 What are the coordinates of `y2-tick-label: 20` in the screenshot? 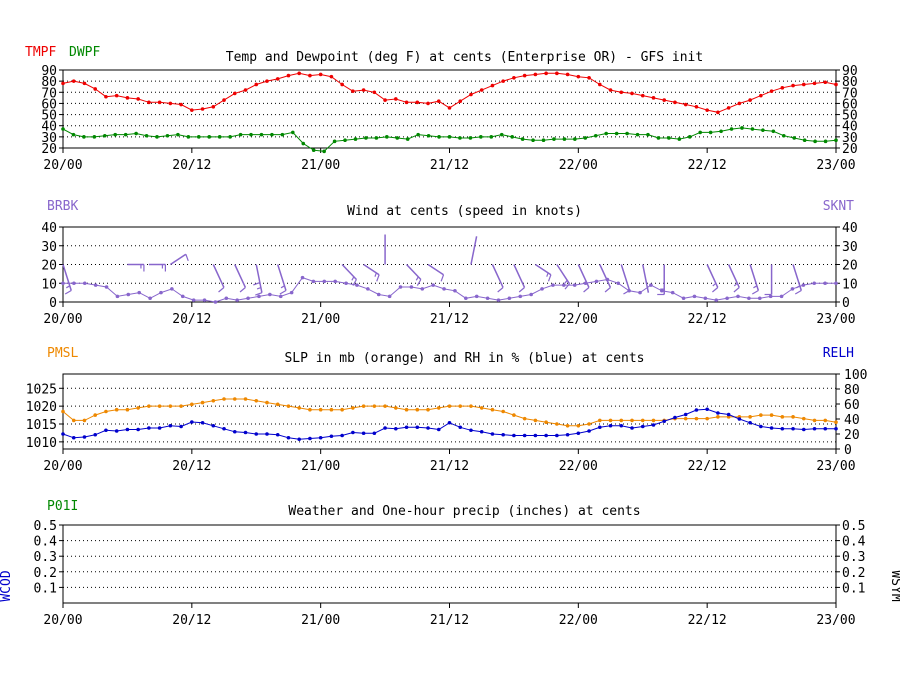 It's located at (852, 435).